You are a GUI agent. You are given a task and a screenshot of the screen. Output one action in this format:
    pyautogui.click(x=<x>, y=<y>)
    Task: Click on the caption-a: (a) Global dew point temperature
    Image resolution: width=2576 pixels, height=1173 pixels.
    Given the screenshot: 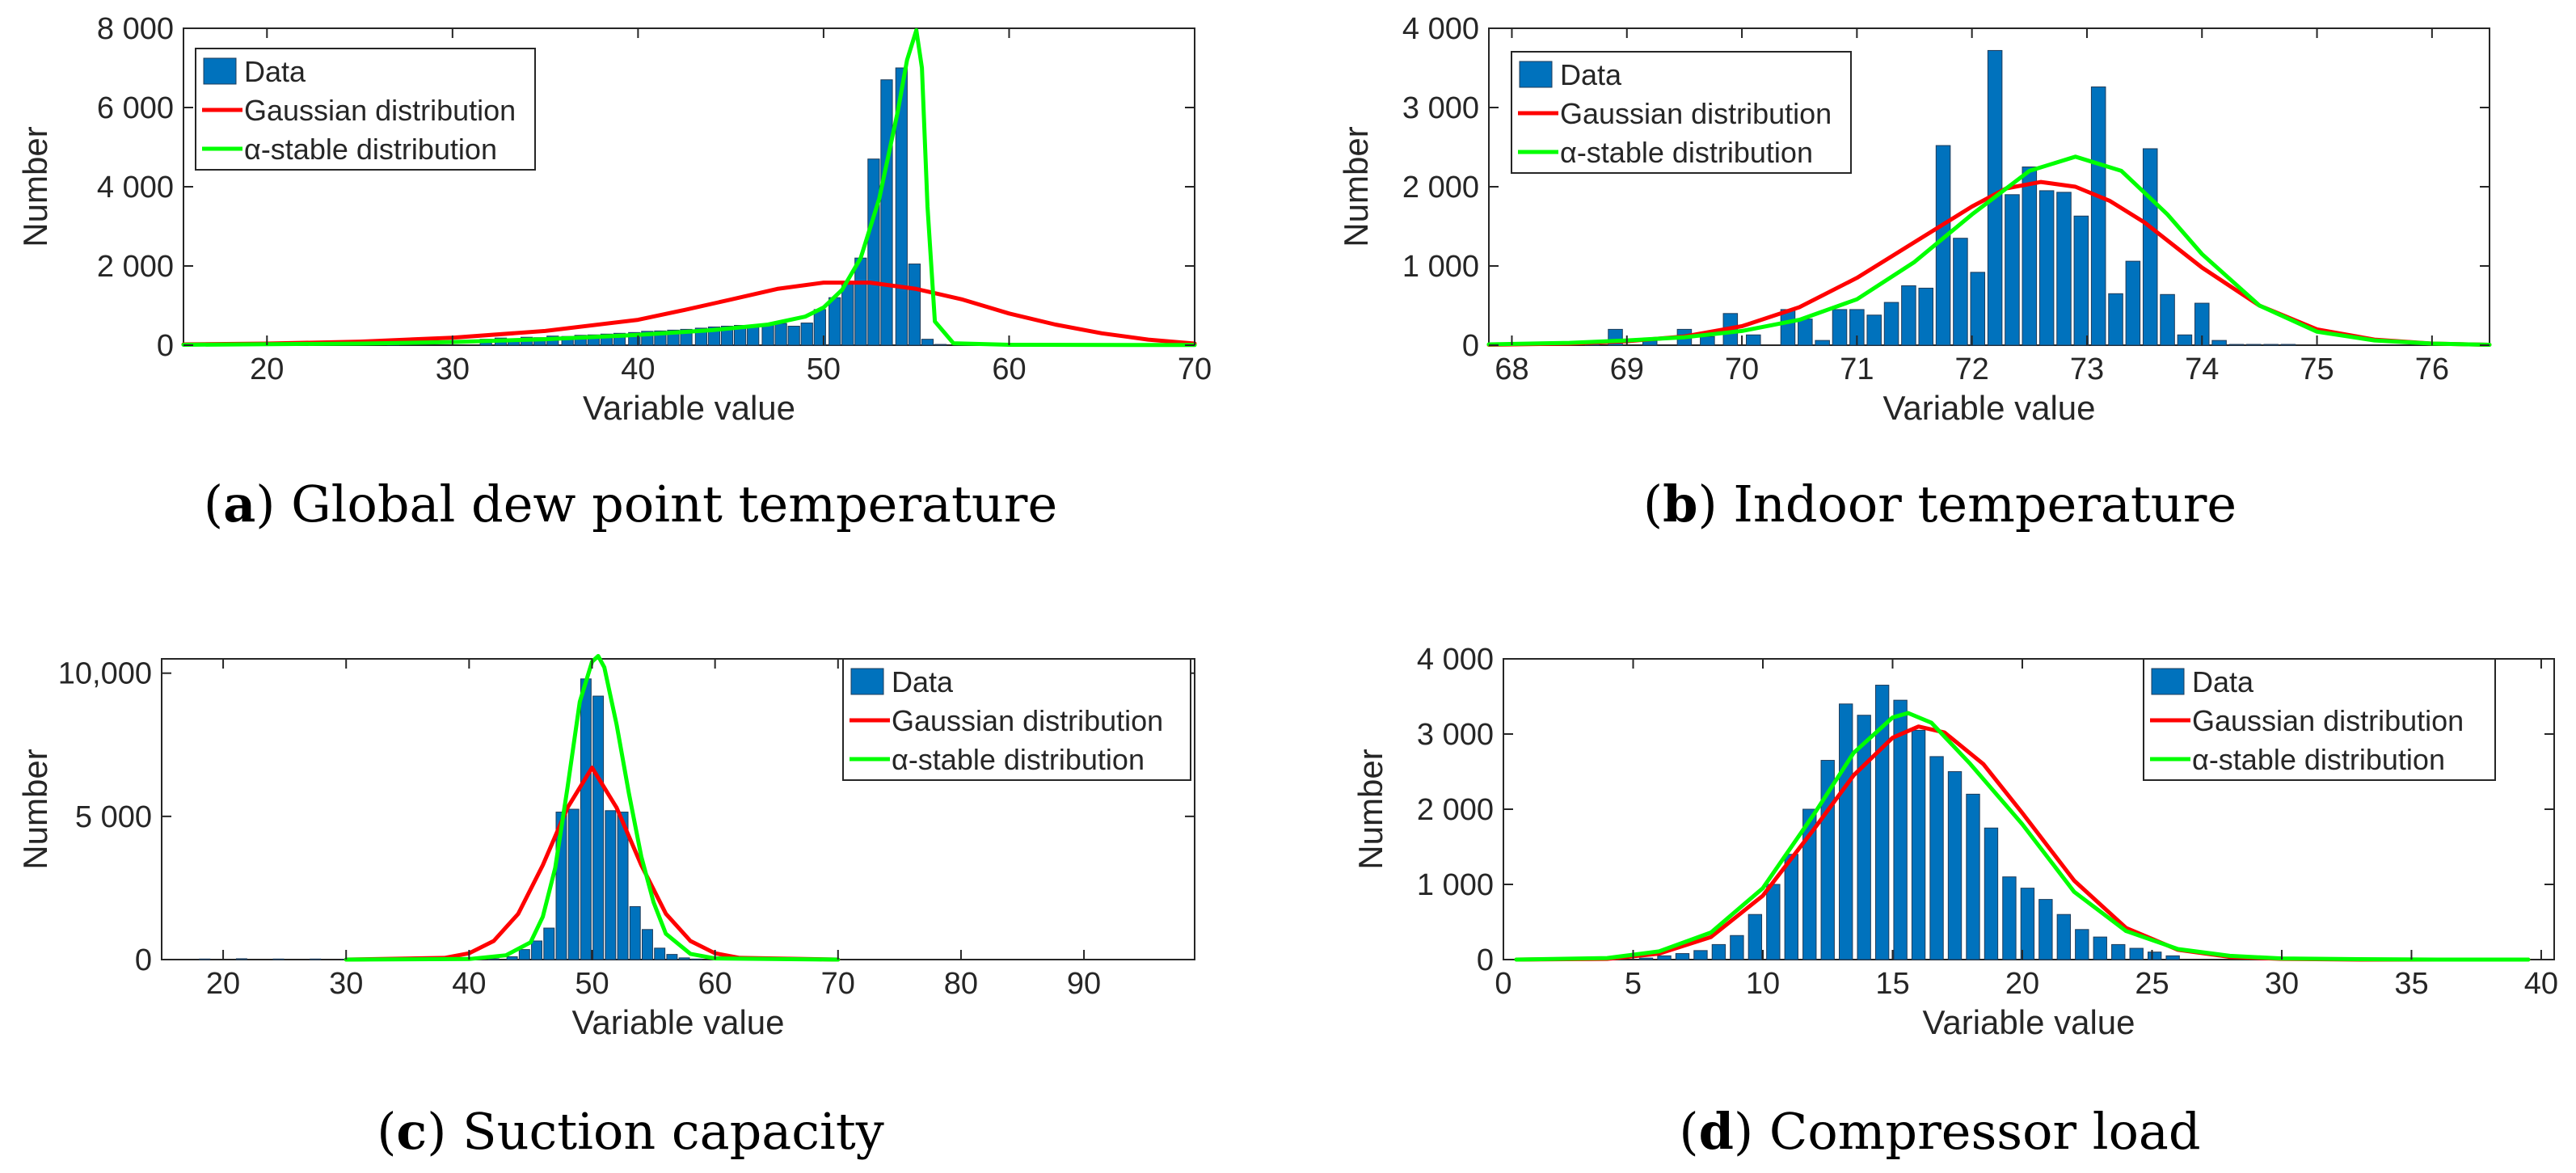 What is the action you would take?
    pyautogui.click(x=631, y=504)
    